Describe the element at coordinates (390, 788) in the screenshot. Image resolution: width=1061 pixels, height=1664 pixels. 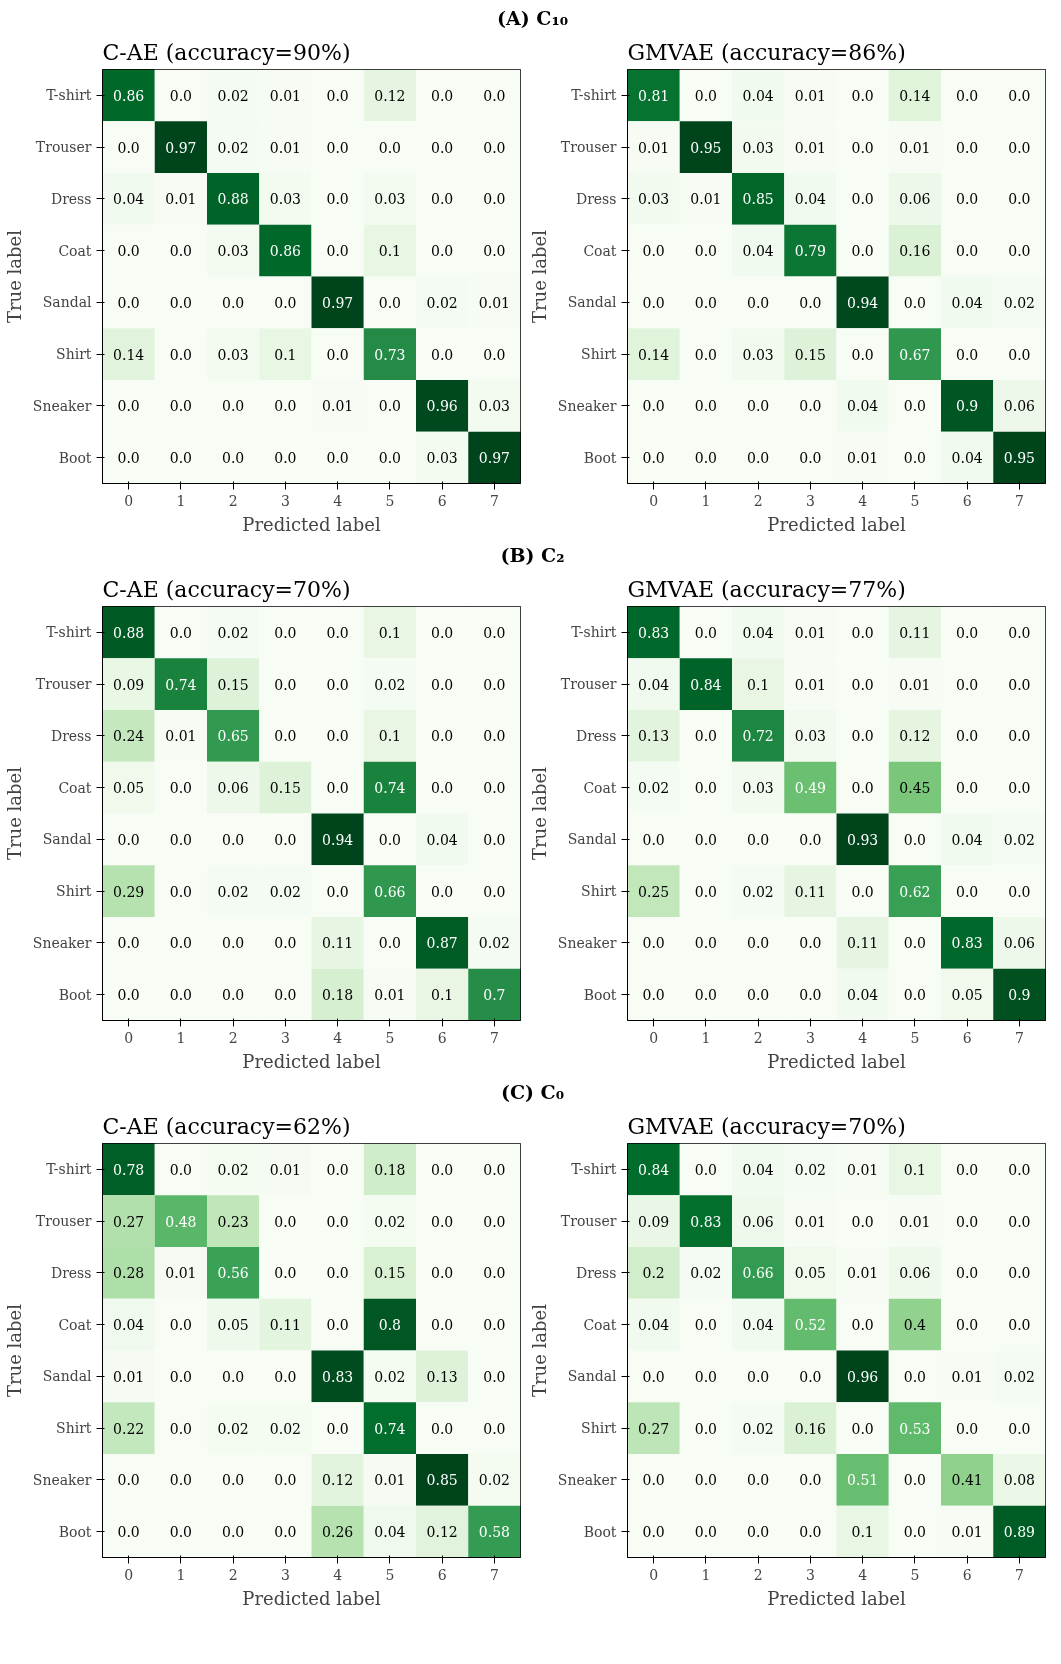
I see `data-label: 0.74` at that location.